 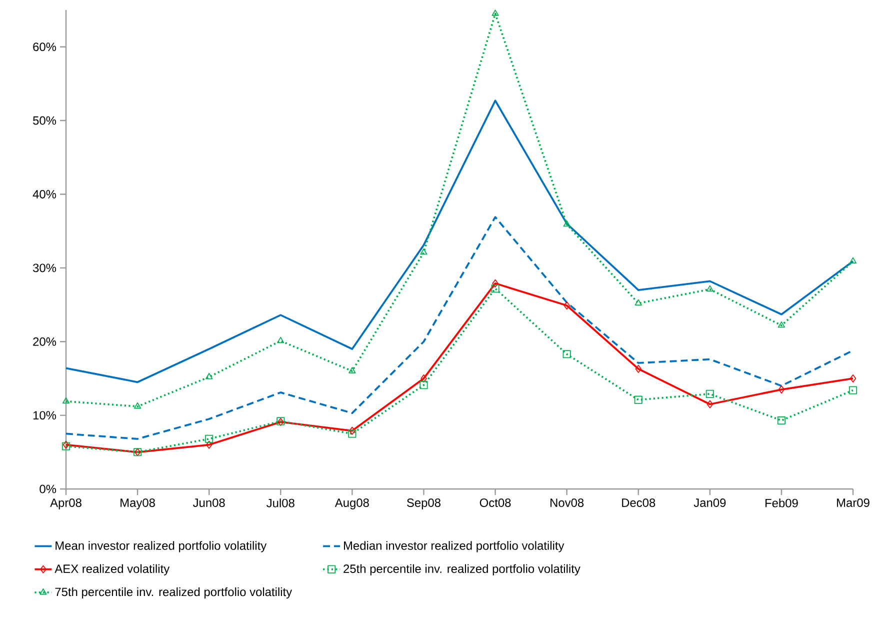 I want to click on y-tick-label: 60%, so click(x=44, y=47).